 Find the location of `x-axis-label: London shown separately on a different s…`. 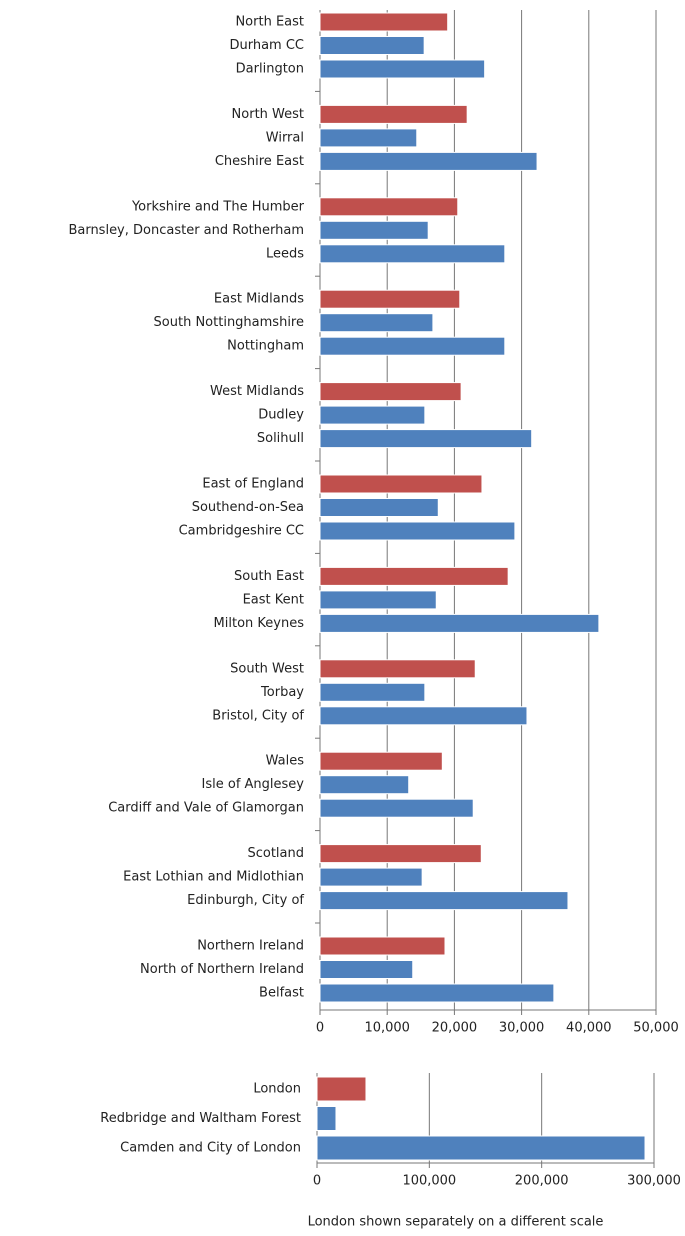

x-axis-label: London shown separately on a different s… is located at coordinates (456, 1222).